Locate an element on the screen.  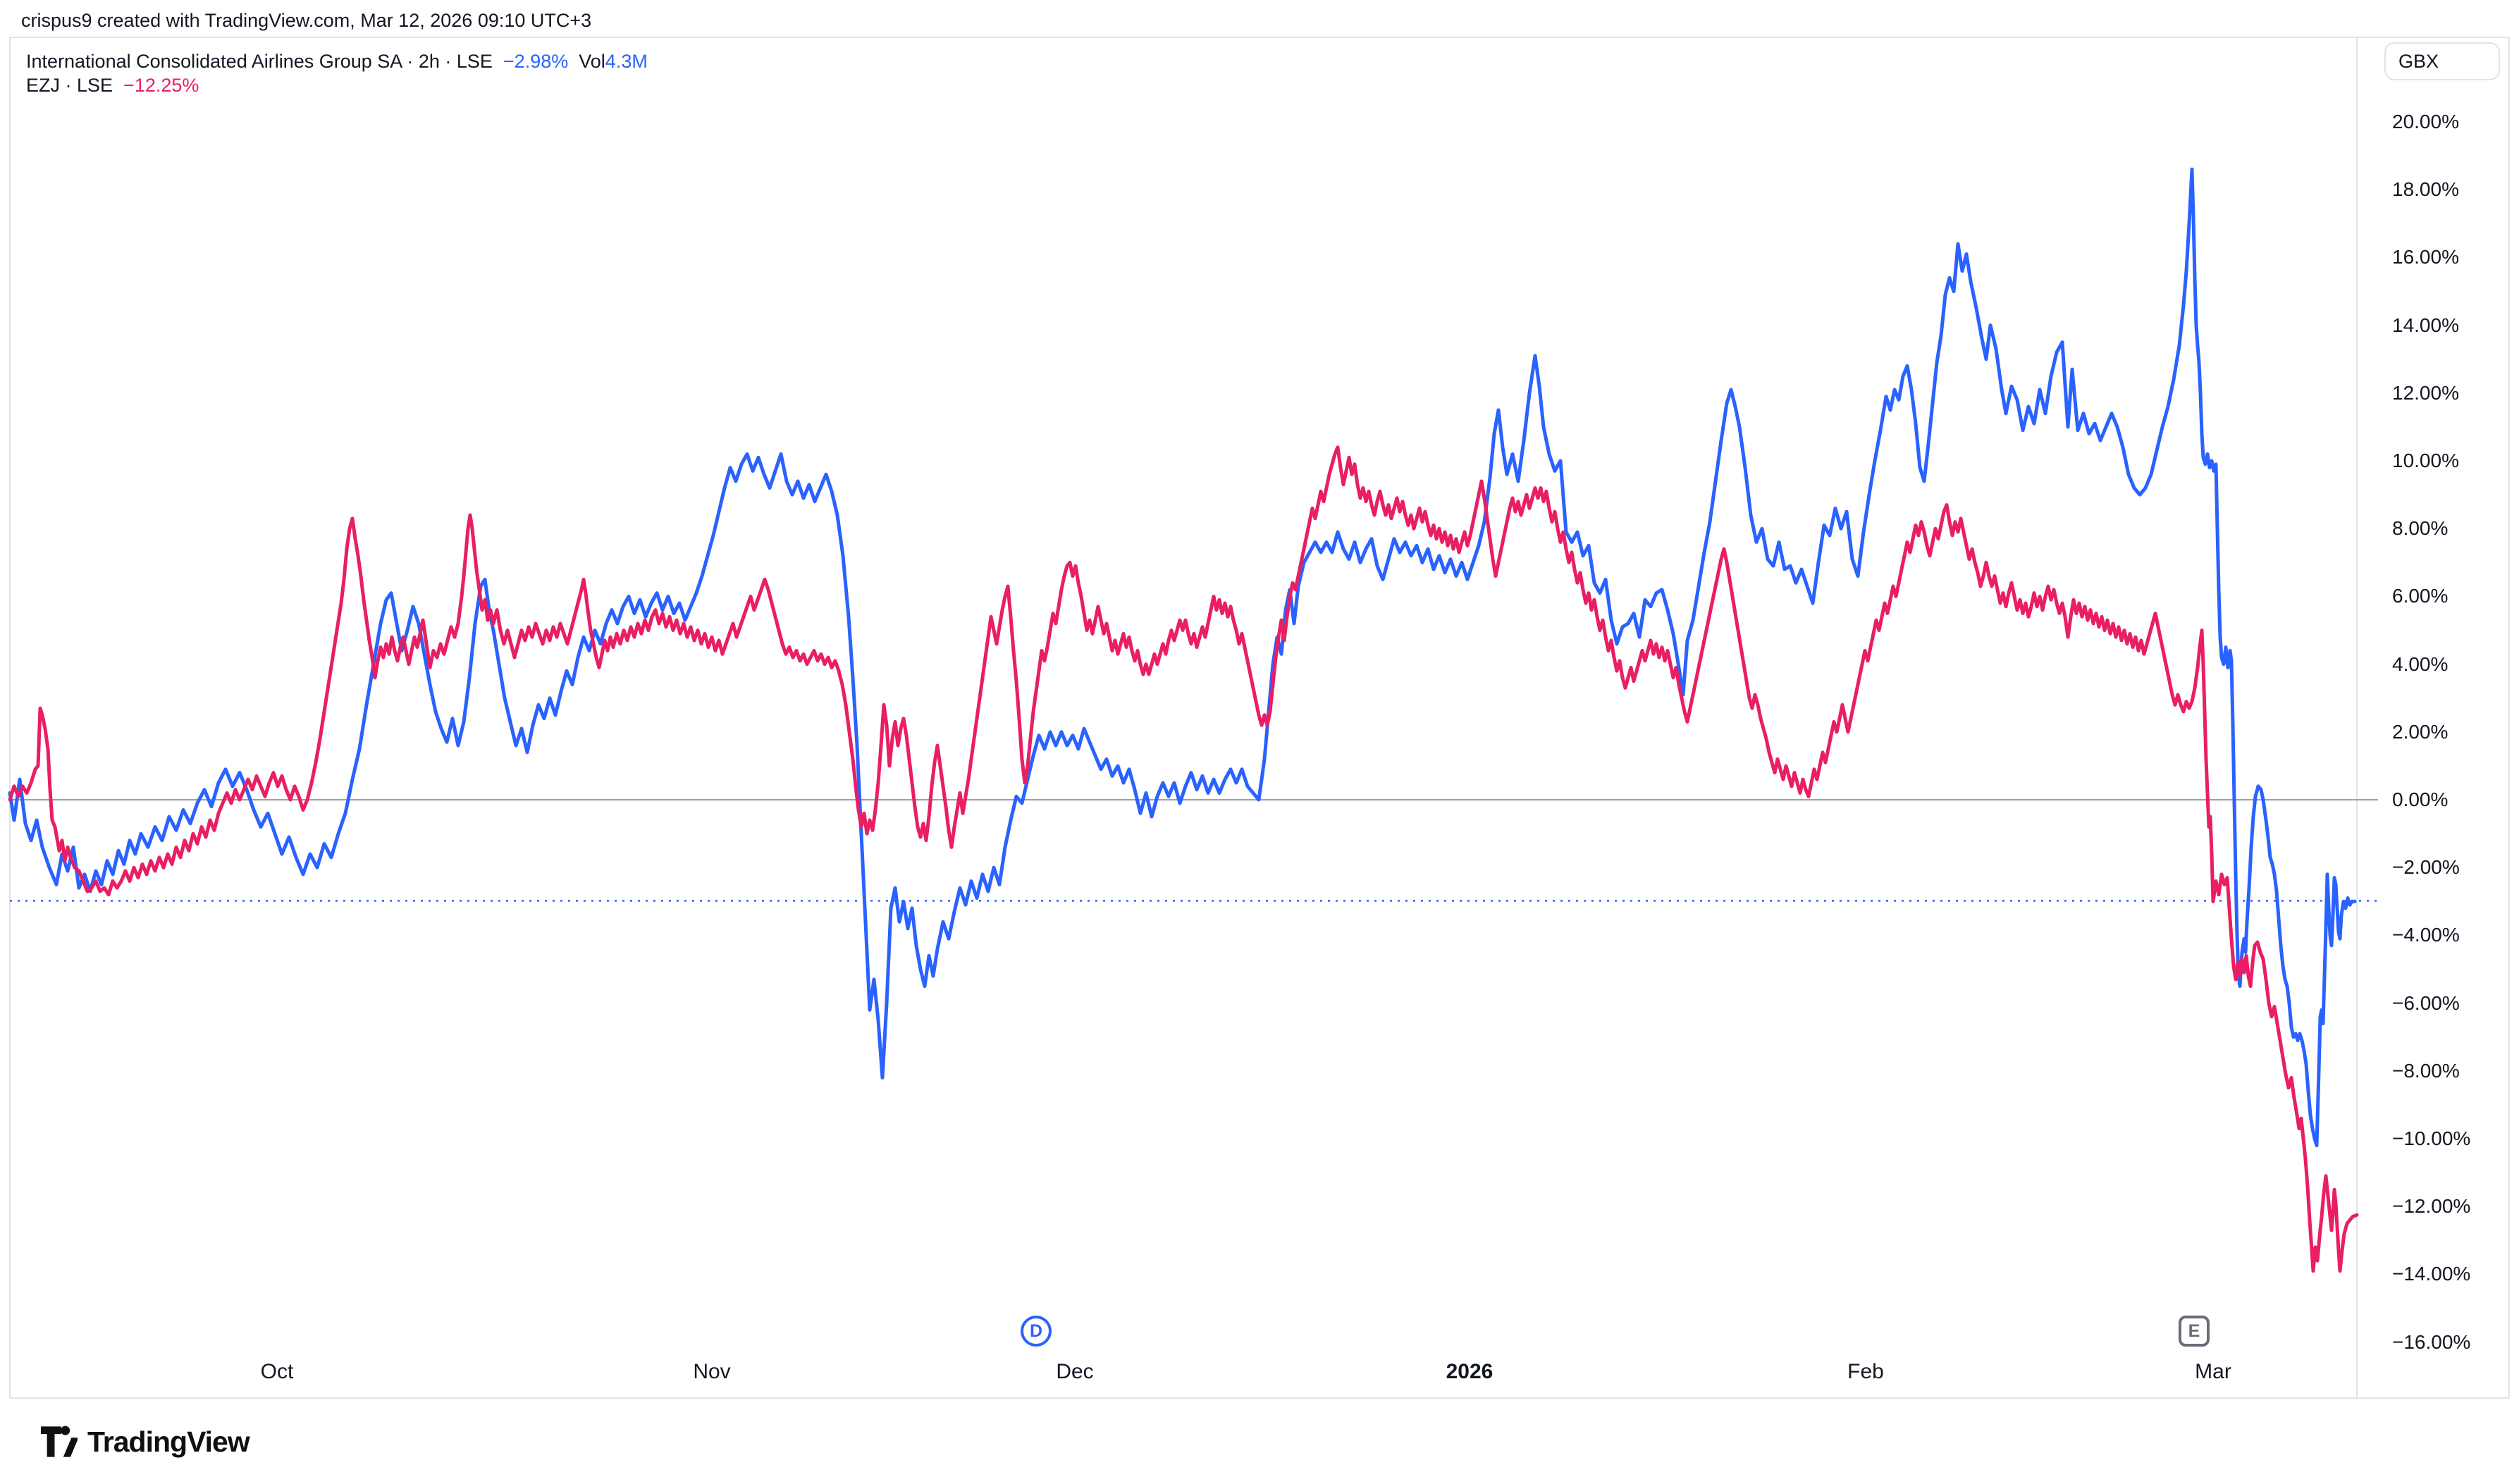
price-tick-label: −14.00% is located at coordinates (2431, 1274).